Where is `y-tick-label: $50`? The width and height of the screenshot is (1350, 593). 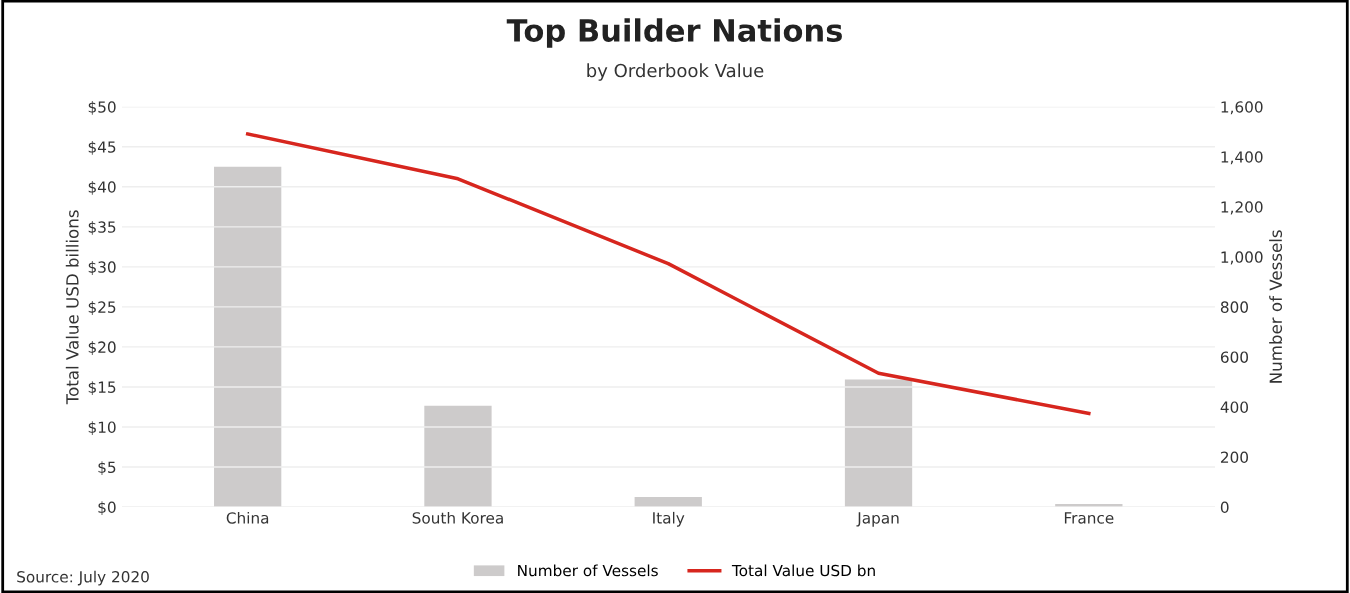 y-tick-label: $50 is located at coordinates (102, 107).